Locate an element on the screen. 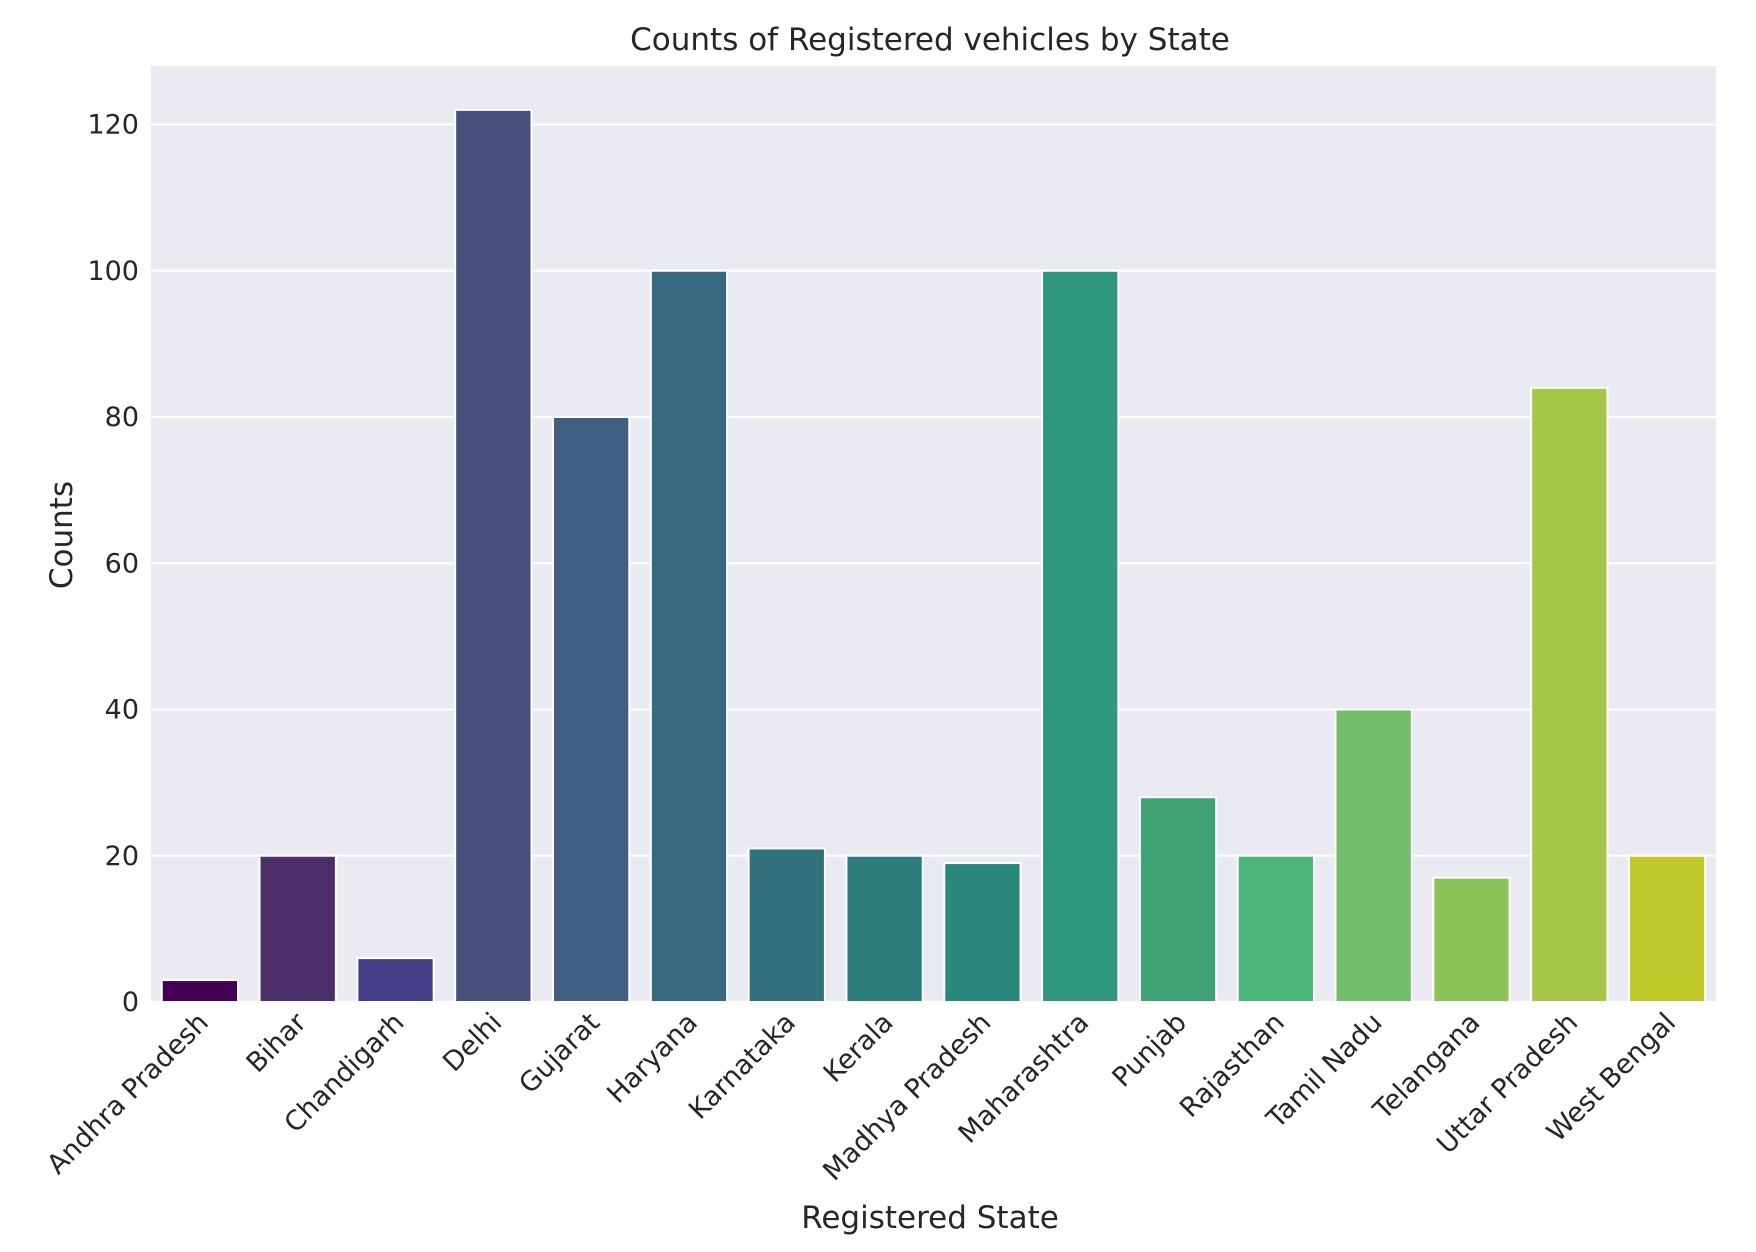 Image resolution: width=1756 pixels, height=1252 pixels. chart-title: Counts of Registered vehicles by State is located at coordinates (930, 40).